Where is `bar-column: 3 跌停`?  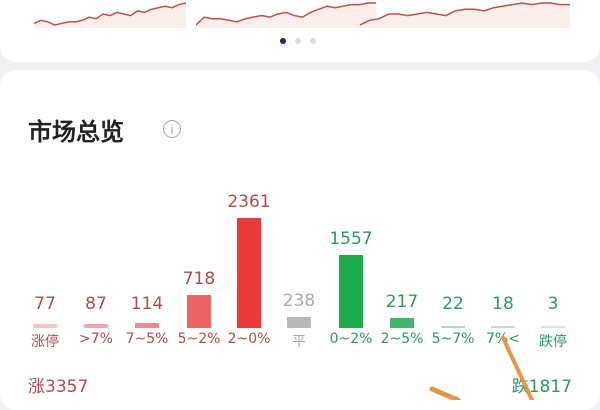 bar-column: 3 跌停 is located at coordinates (553, 240).